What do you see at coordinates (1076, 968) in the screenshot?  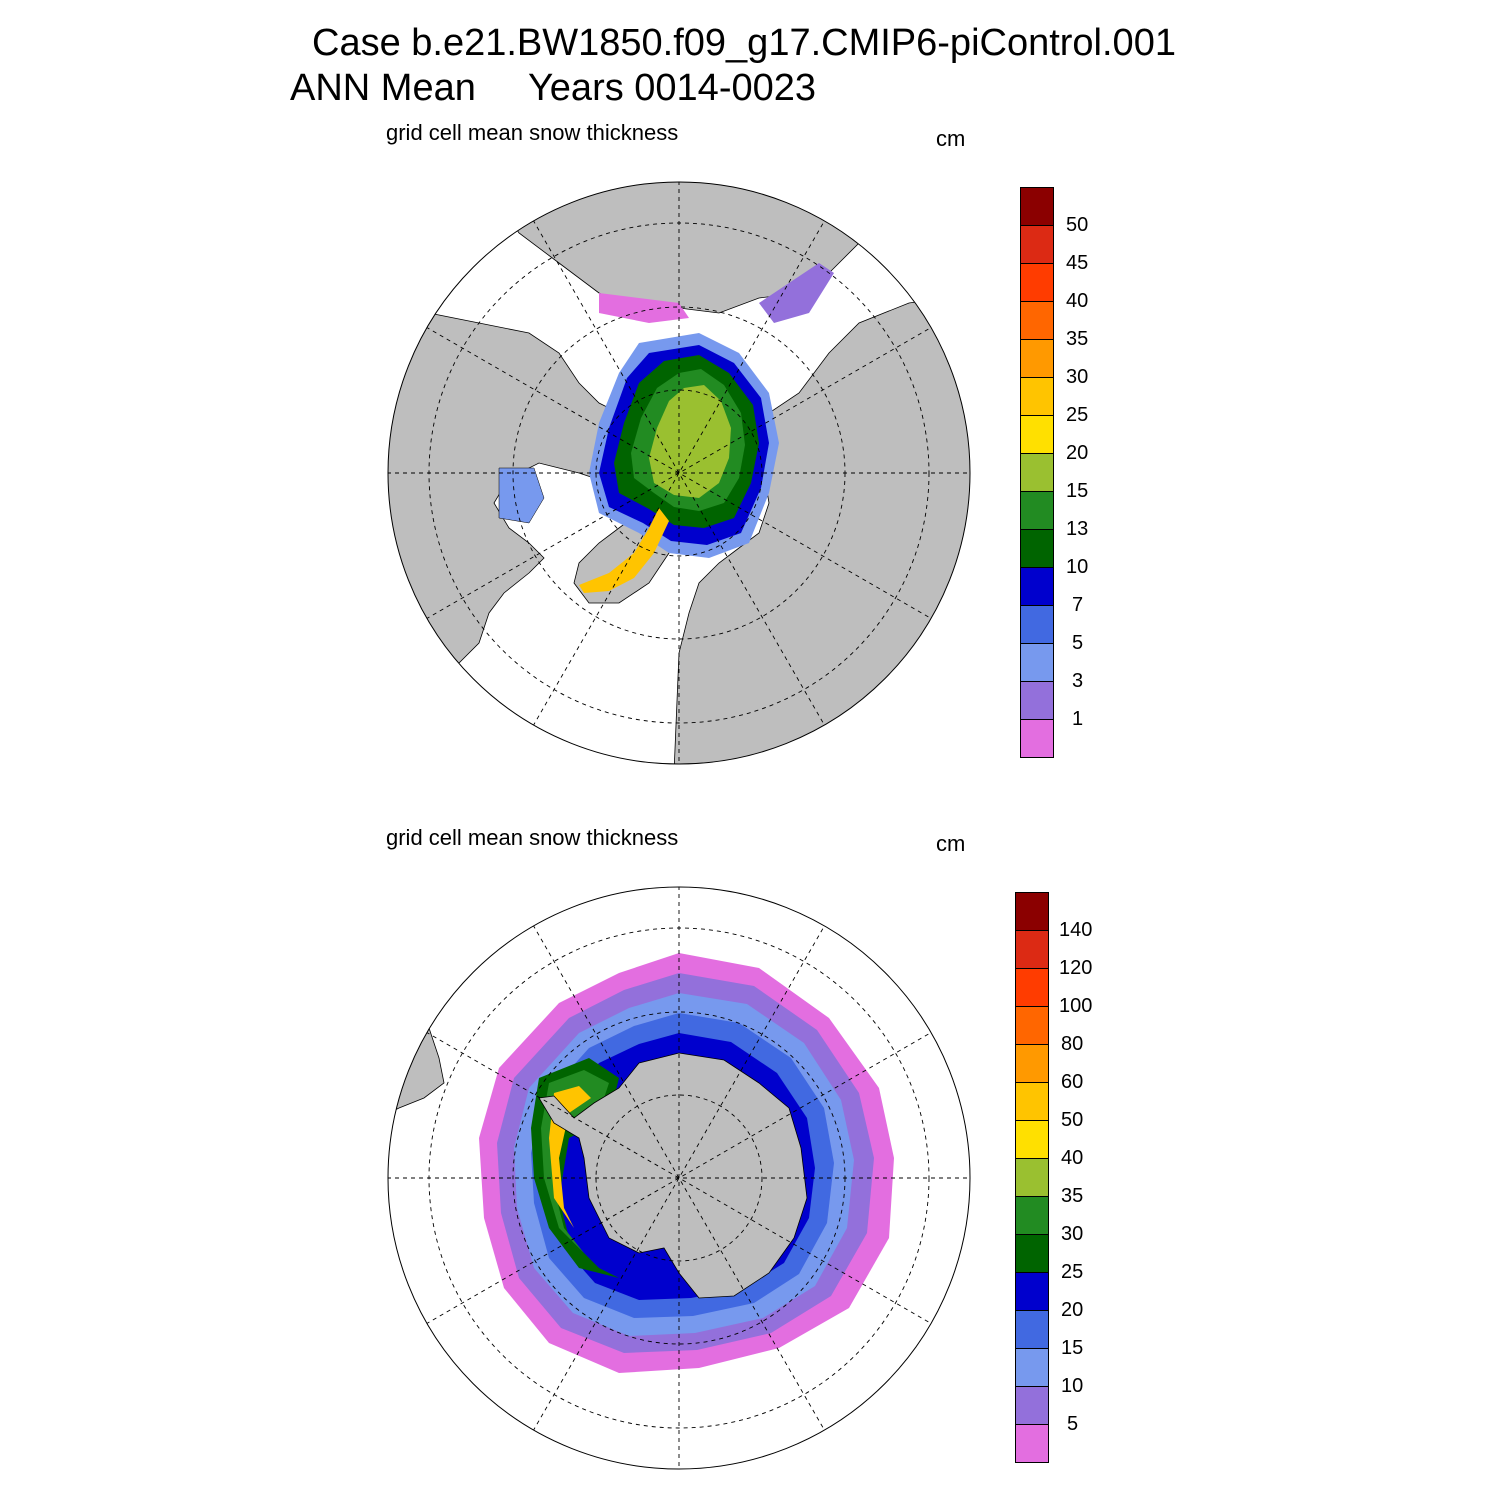 I see `colorbar-tick-label: 120` at bounding box center [1076, 968].